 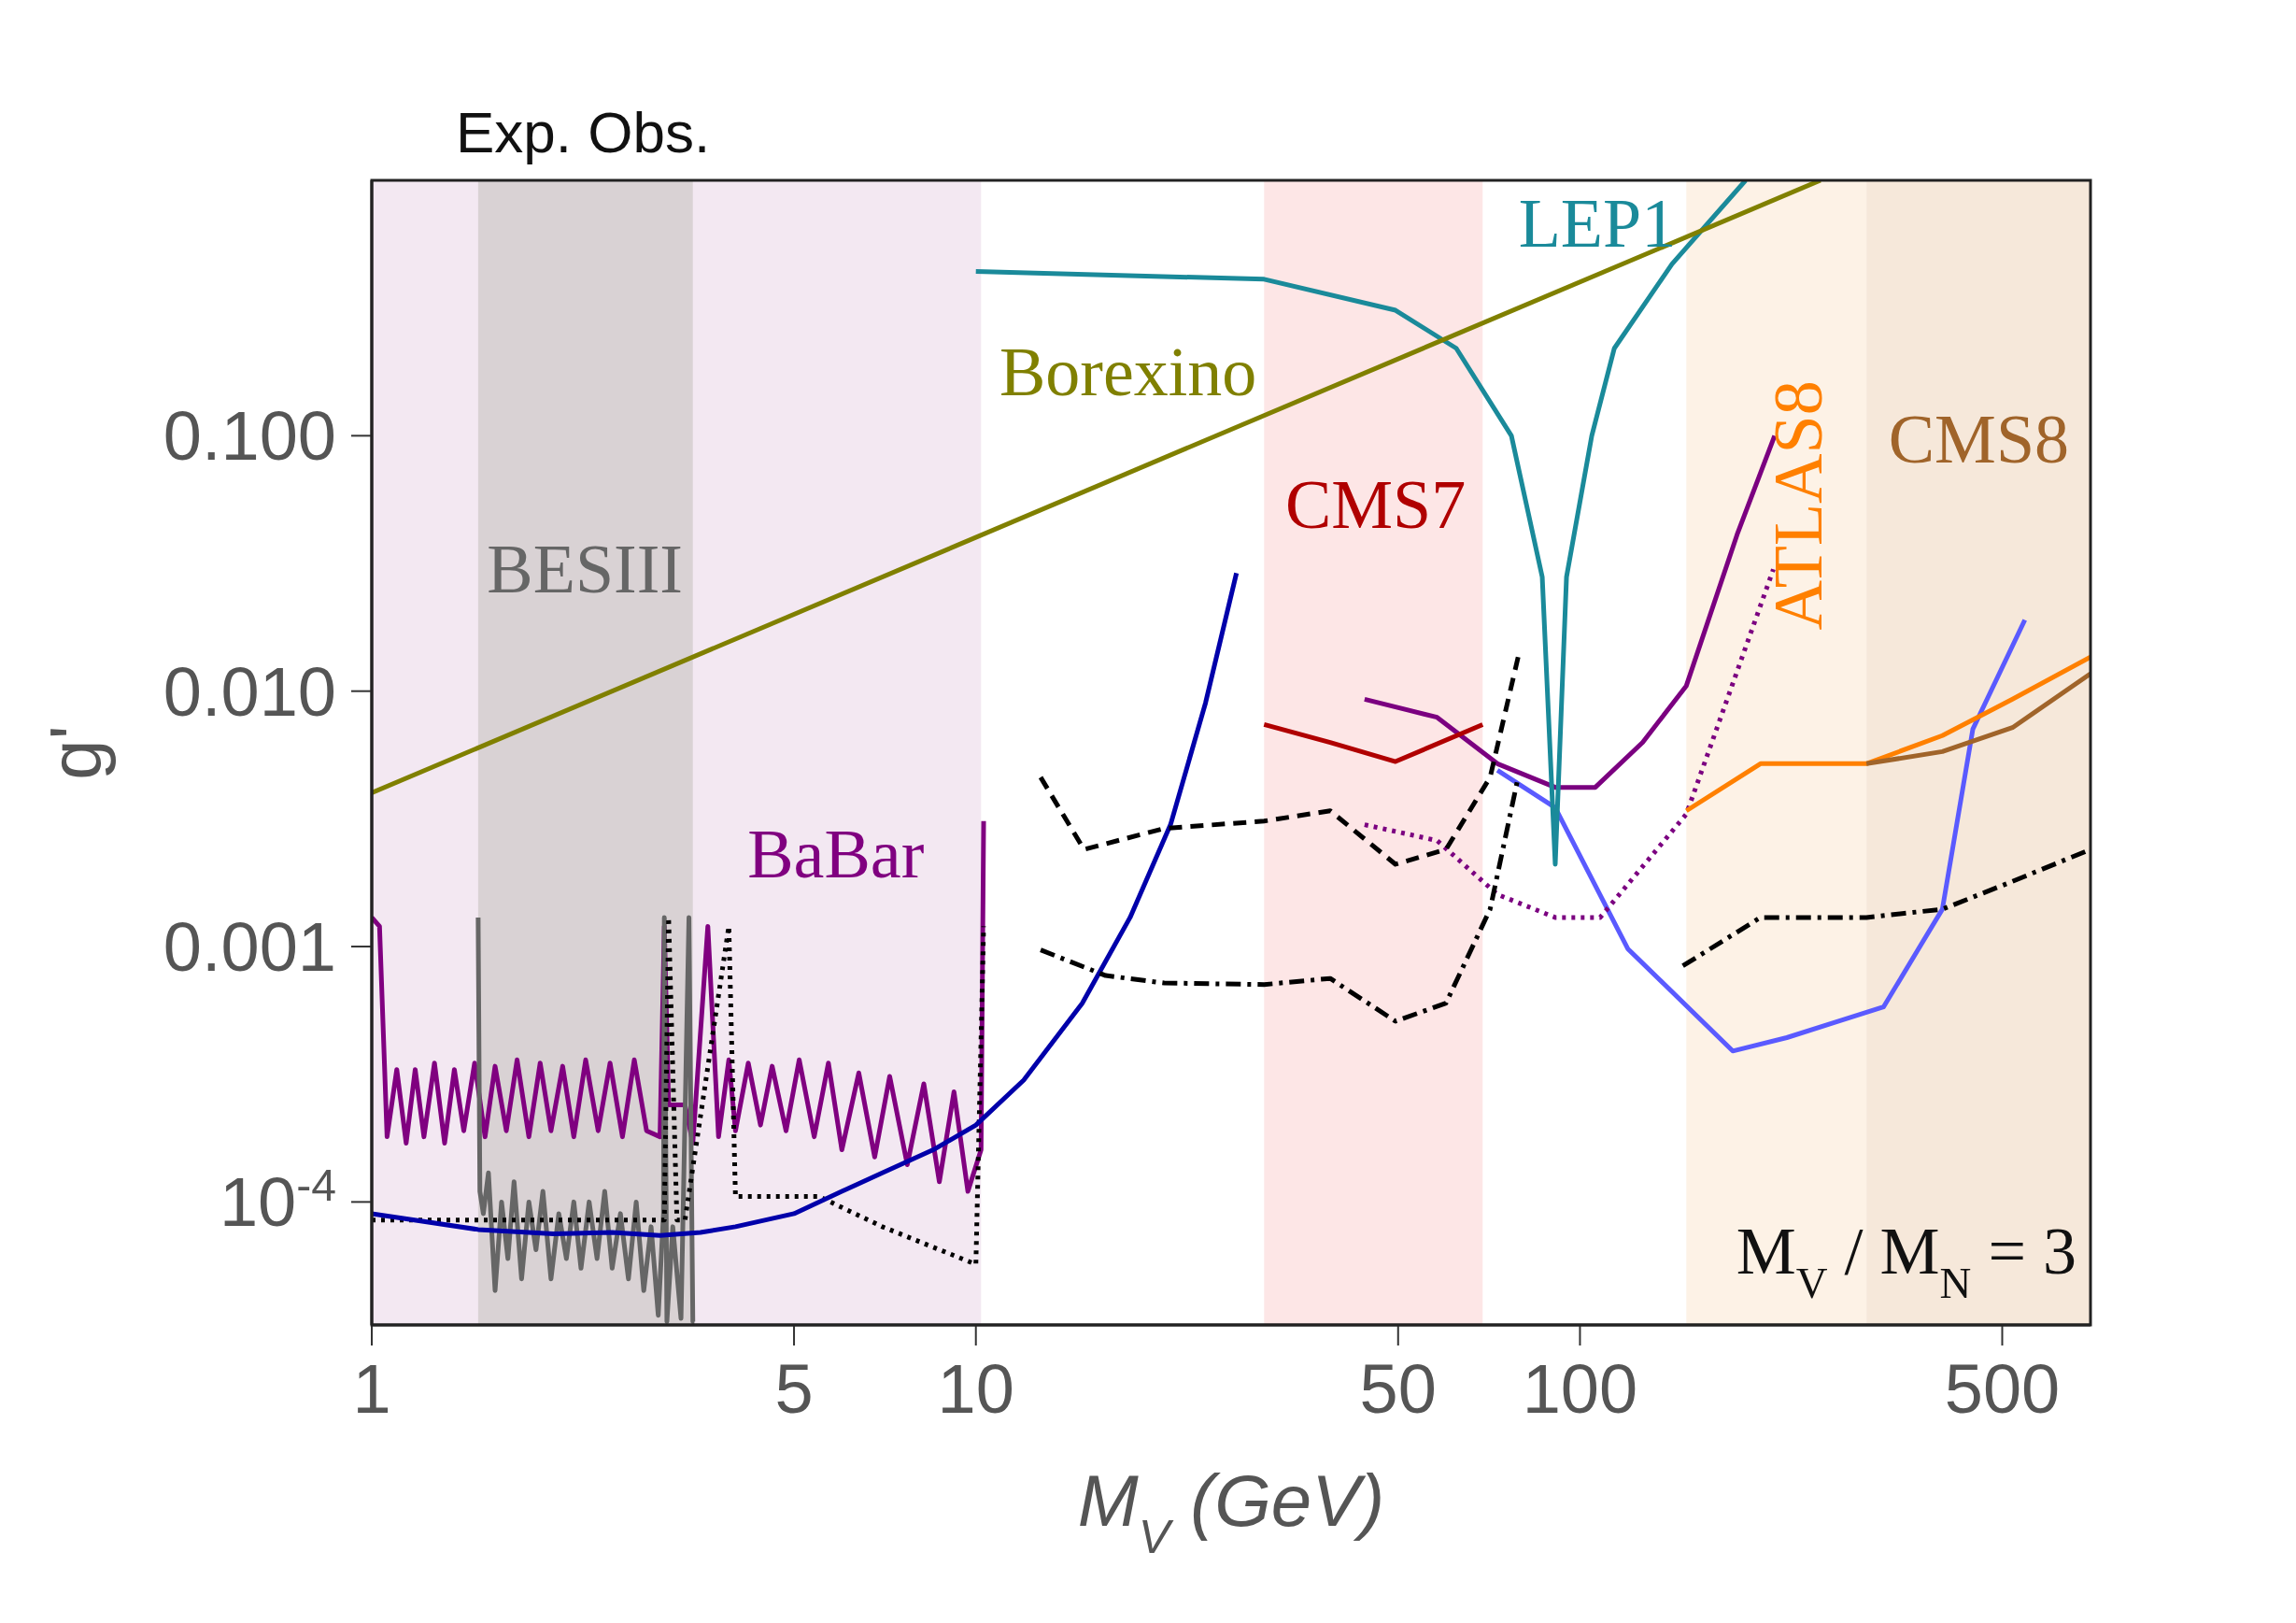 What do you see at coordinates (2003, 1389) in the screenshot?
I see `x-tick-label: 500` at bounding box center [2003, 1389].